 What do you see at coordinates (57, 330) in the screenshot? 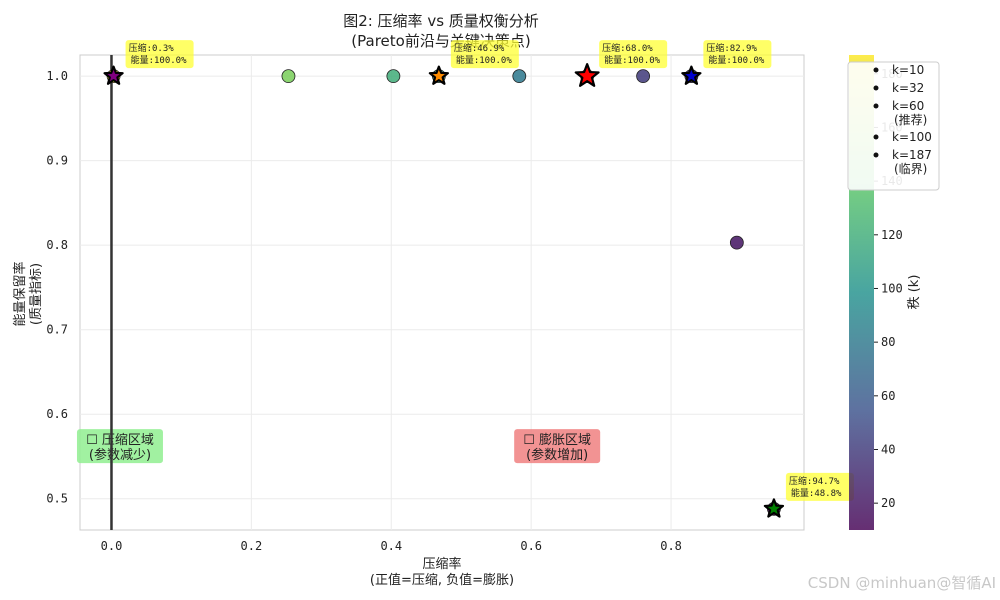
I see `y-tick-label: 0.7` at bounding box center [57, 330].